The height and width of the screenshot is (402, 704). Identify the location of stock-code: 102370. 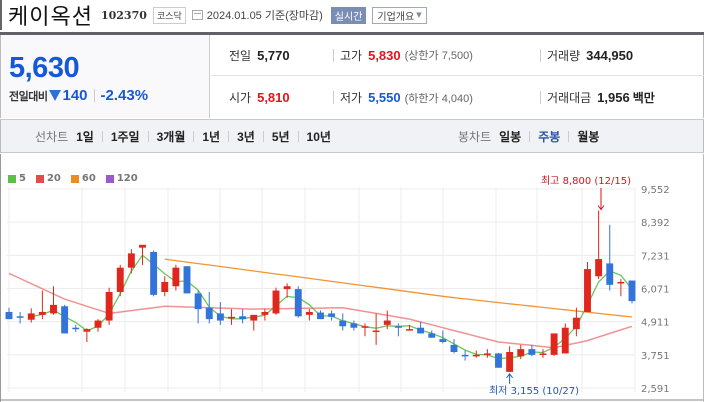
(123, 15).